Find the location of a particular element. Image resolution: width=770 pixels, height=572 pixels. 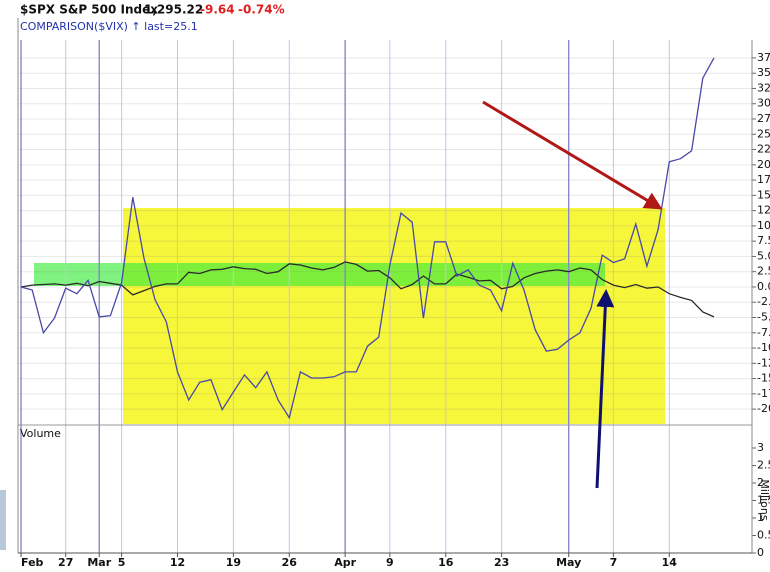

chart-title: $SPX S&P 500 Index is located at coordinates (89, 10).